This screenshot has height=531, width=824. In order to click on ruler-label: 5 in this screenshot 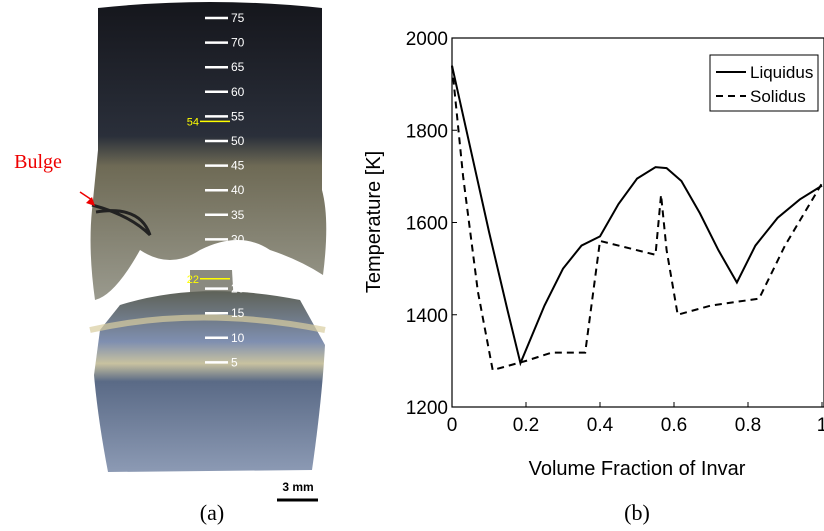, I will do `click(234, 362)`.